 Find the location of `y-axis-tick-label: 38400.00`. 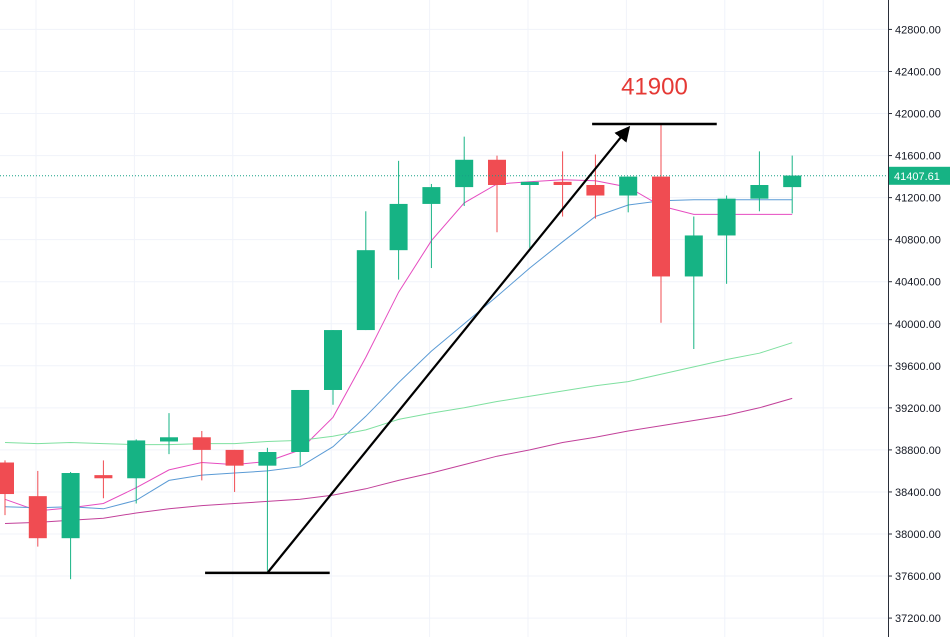

y-axis-tick-label: 38400.00 is located at coordinates (918, 493).